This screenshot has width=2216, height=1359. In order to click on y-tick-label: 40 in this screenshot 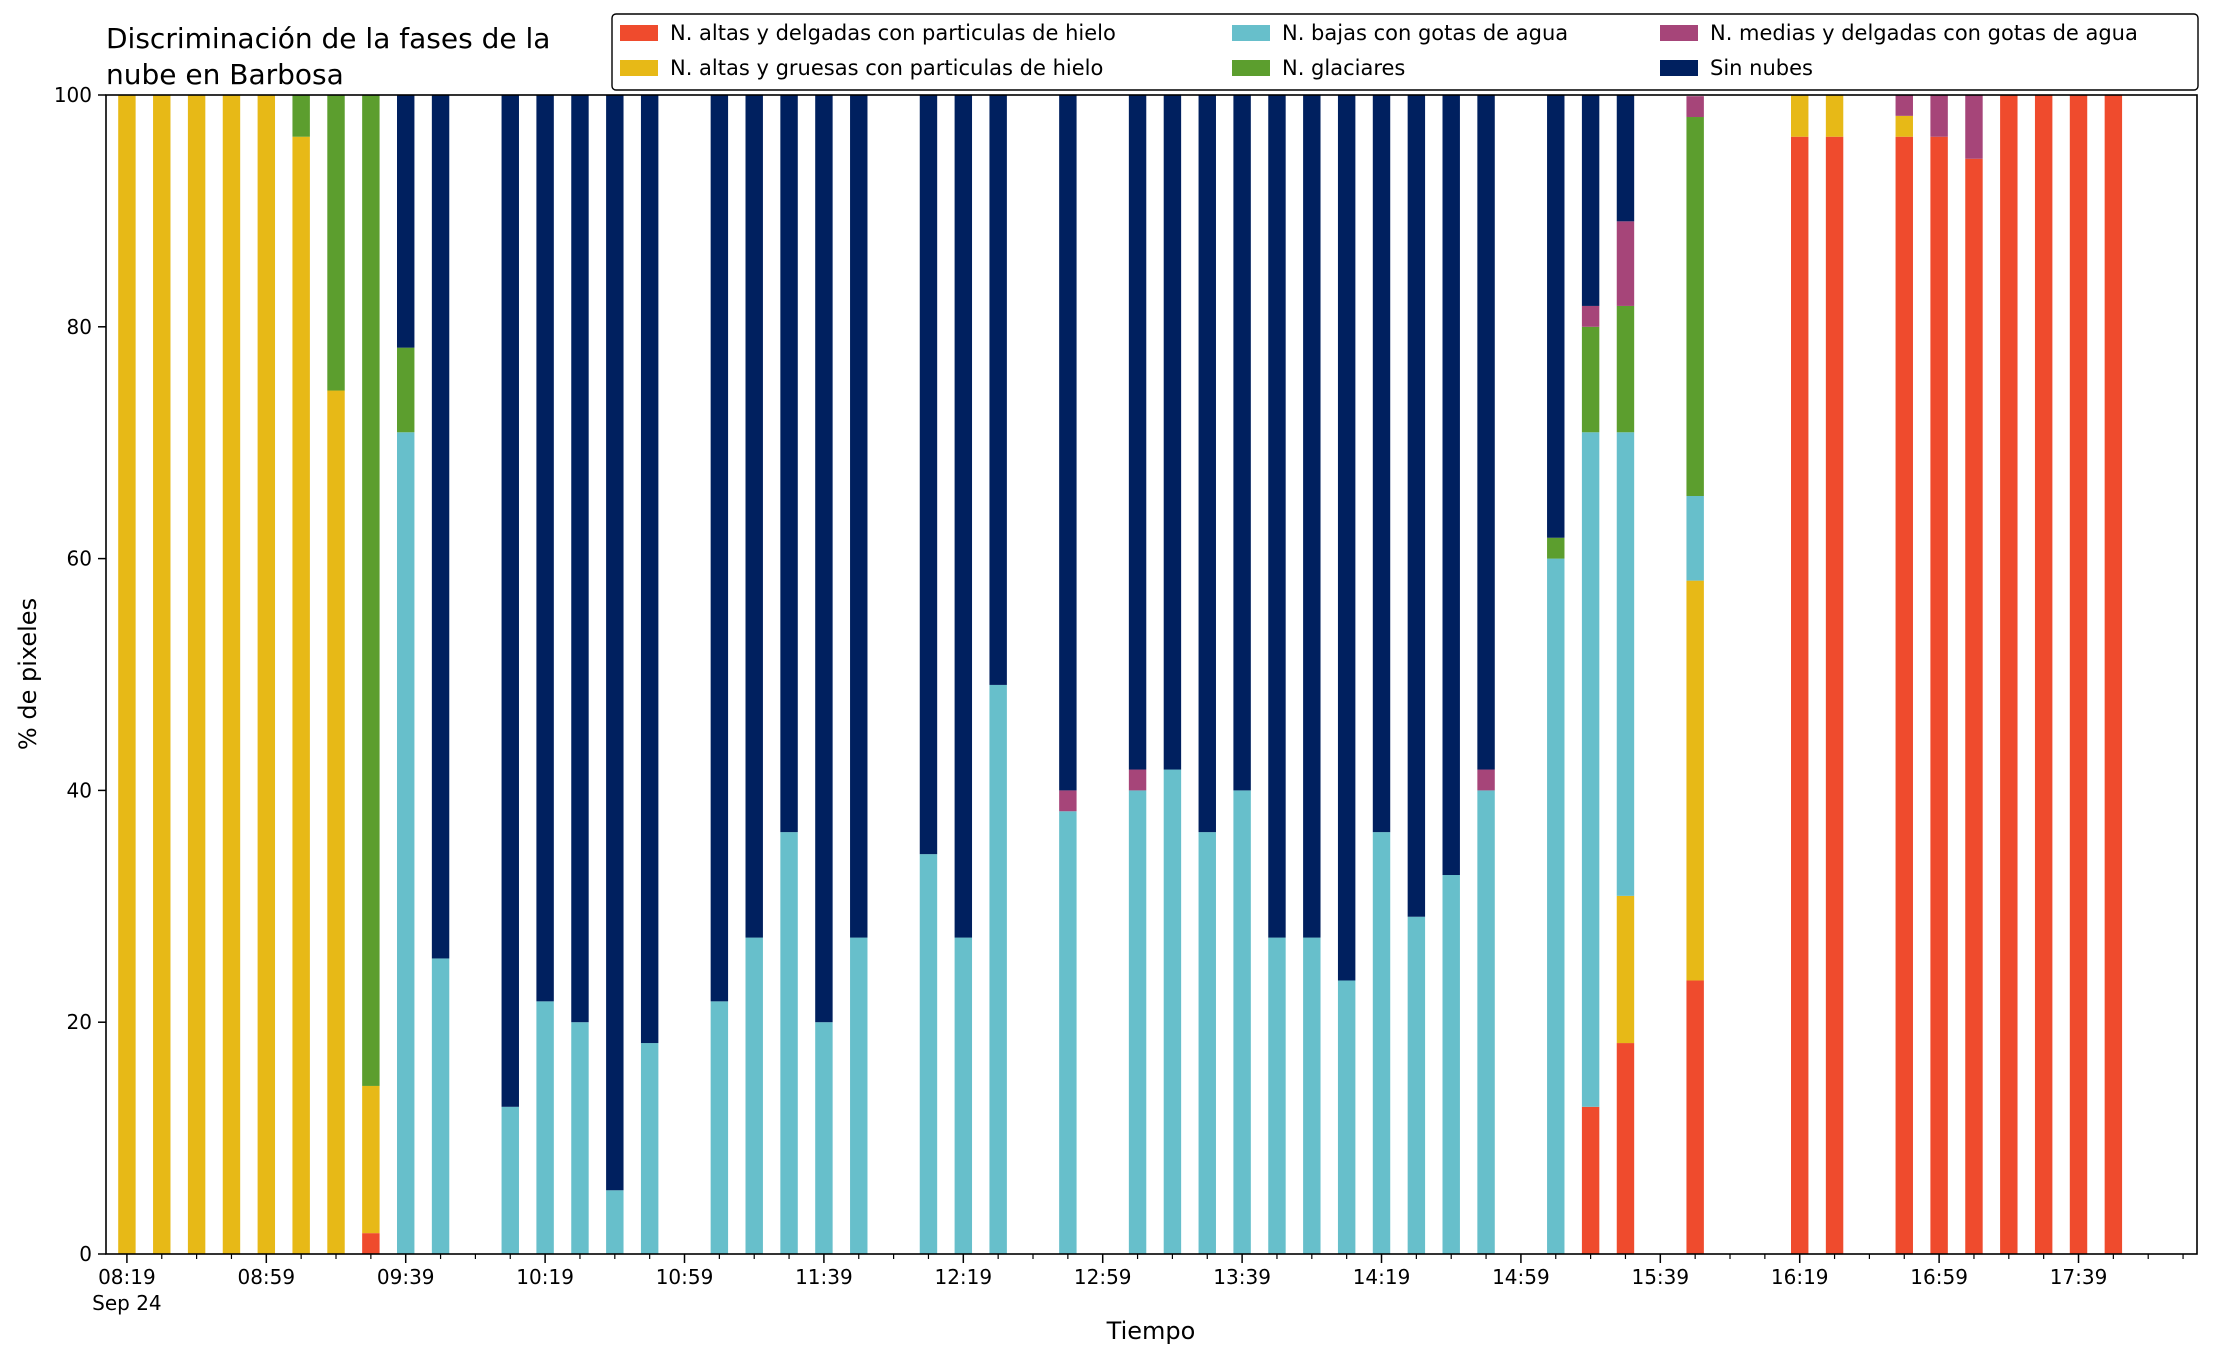, I will do `click(79, 790)`.